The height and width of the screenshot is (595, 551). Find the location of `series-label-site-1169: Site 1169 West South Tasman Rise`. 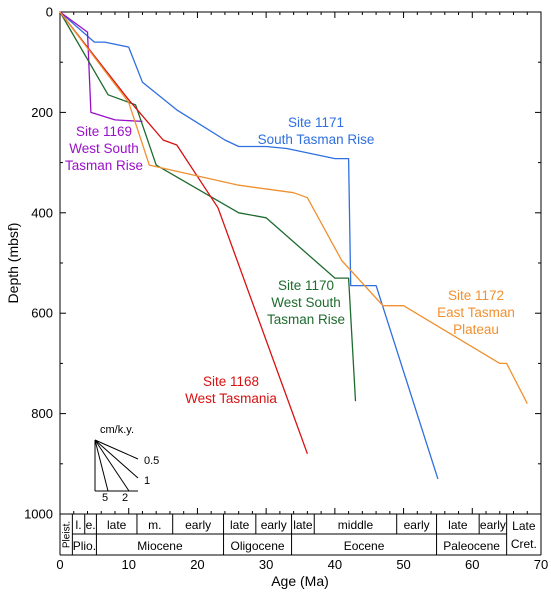

series-label-site-1169: Site 1169 West South Tasman Rise is located at coordinates (104, 148).